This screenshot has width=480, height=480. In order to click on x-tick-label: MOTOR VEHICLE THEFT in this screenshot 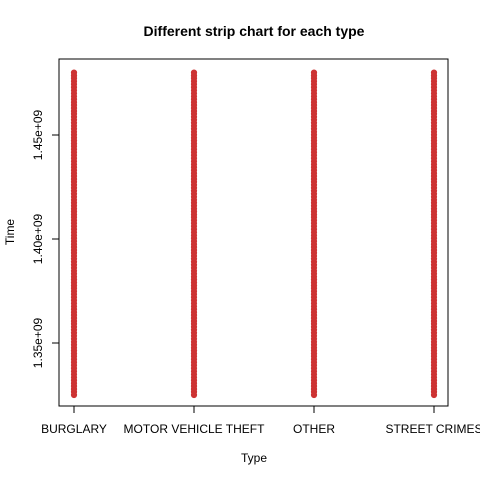, I will do `click(195, 429)`.